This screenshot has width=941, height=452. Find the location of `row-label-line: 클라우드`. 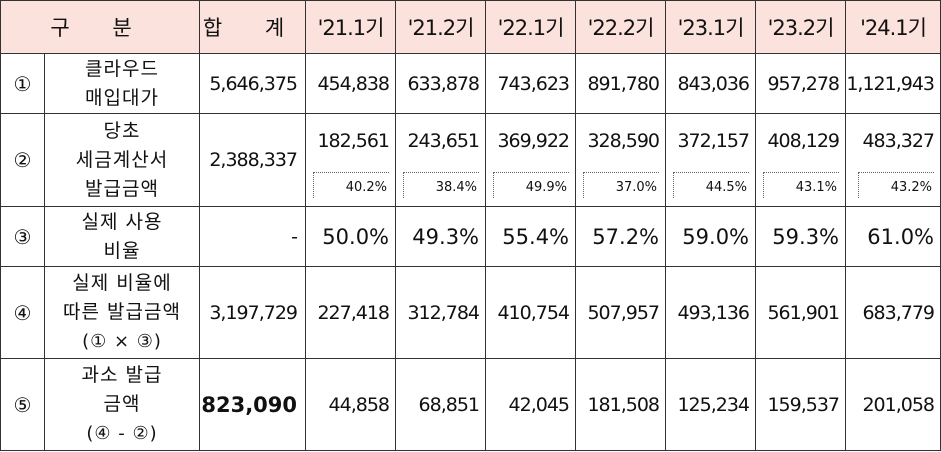

row-label-line: 클라우드 is located at coordinates (122, 68).